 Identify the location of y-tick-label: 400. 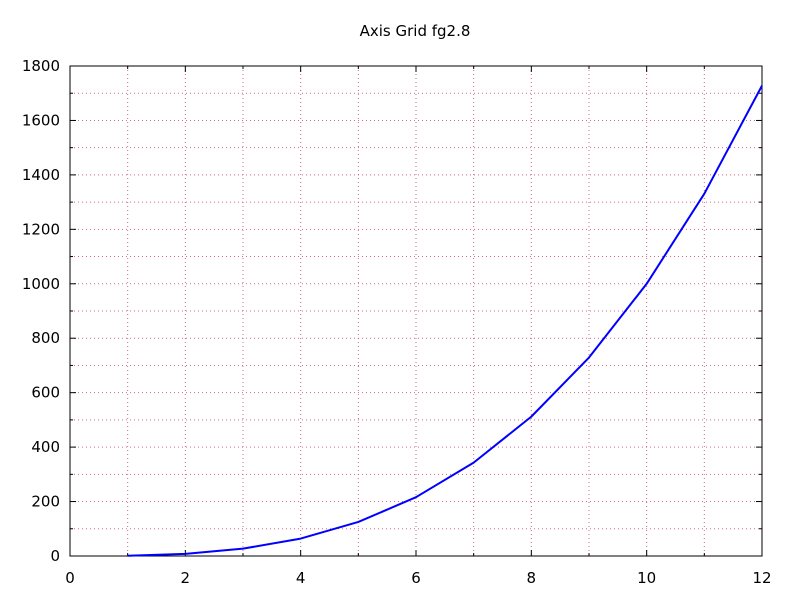
(45, 447).